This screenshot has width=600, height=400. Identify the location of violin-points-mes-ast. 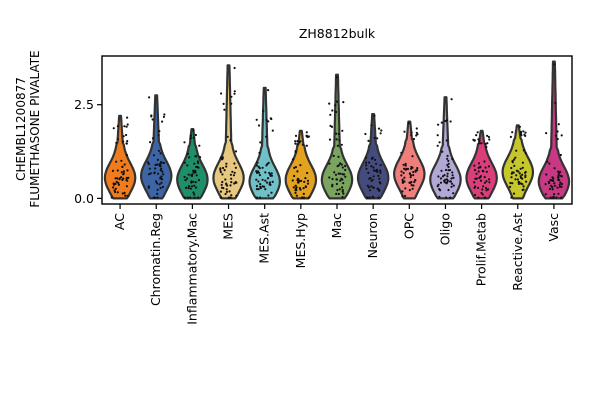
(264, 144).